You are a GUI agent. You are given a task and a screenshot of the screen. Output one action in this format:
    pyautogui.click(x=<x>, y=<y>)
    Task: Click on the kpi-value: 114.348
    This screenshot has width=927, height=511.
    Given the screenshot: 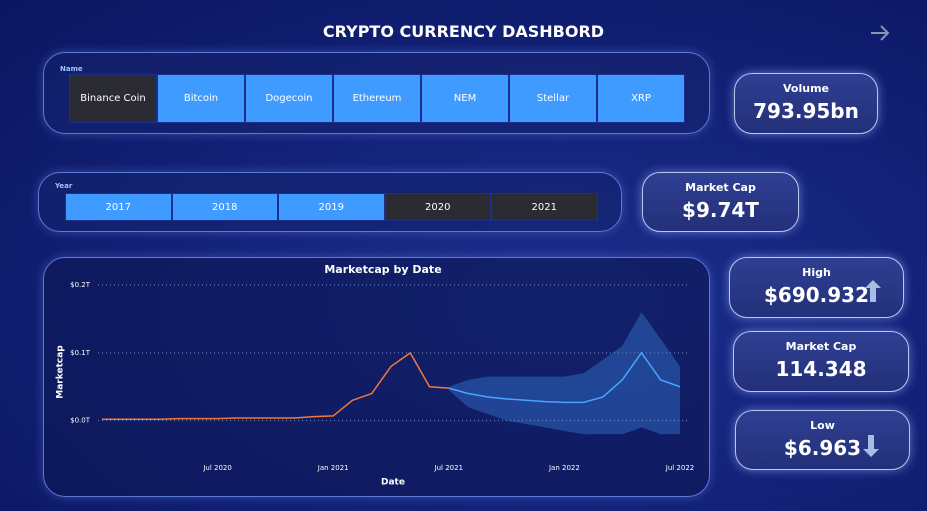 What is the action you would take?
    pyautogui.click(x=821, y=369)
    